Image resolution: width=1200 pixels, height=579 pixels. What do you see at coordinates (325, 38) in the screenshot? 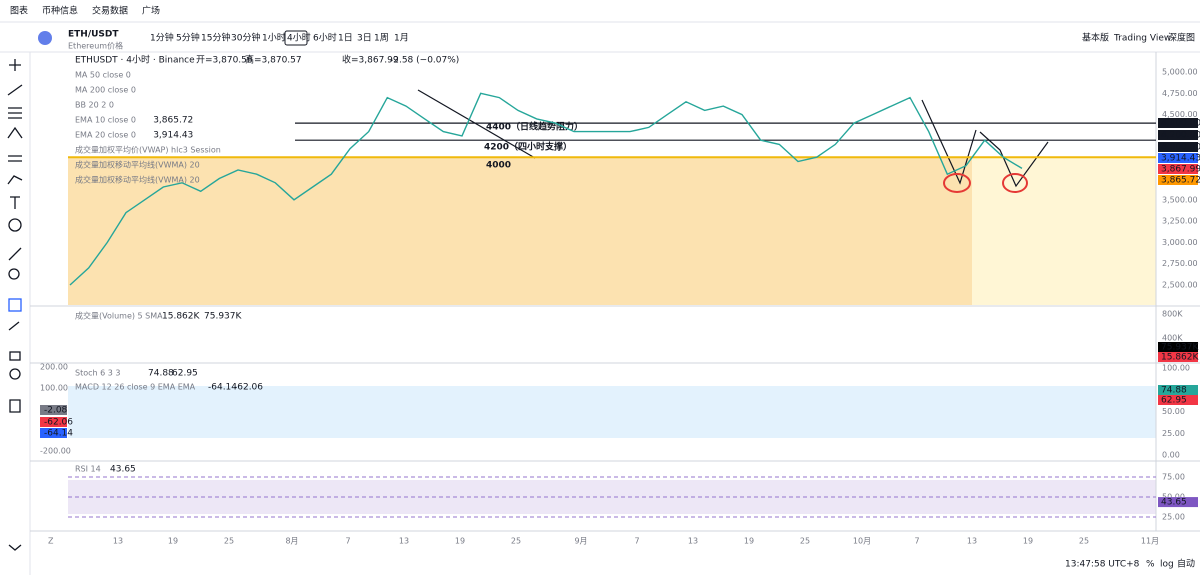
I see `interval-button: 6小时` at bounding box center [325, 38].